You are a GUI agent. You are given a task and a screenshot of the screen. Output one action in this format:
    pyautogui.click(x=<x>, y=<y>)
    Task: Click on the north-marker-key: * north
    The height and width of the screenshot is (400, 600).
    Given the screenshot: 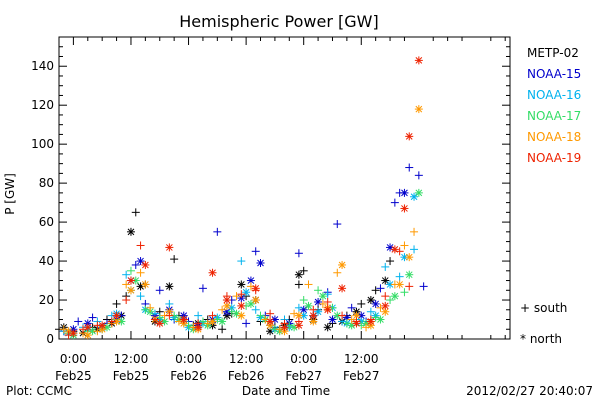 What is the action you would take?
    pyautogui.click(x=541, y=339)
    